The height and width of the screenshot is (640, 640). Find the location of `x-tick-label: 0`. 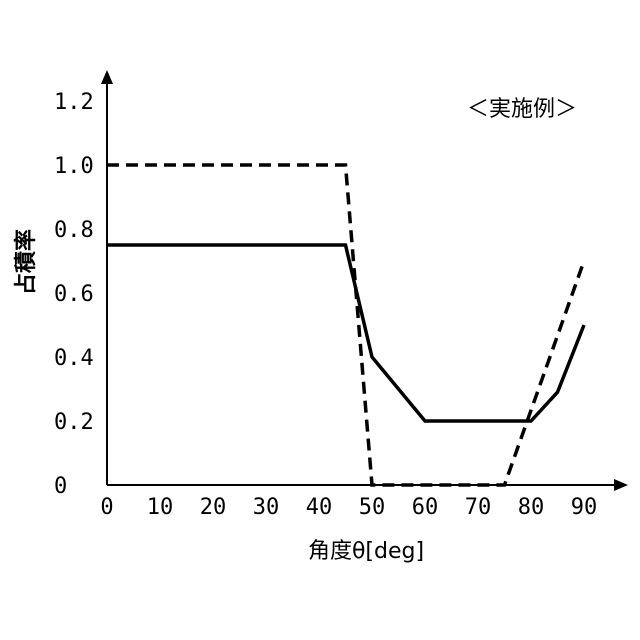

x-tick-label: 0 is located at coordinates (106, 507).